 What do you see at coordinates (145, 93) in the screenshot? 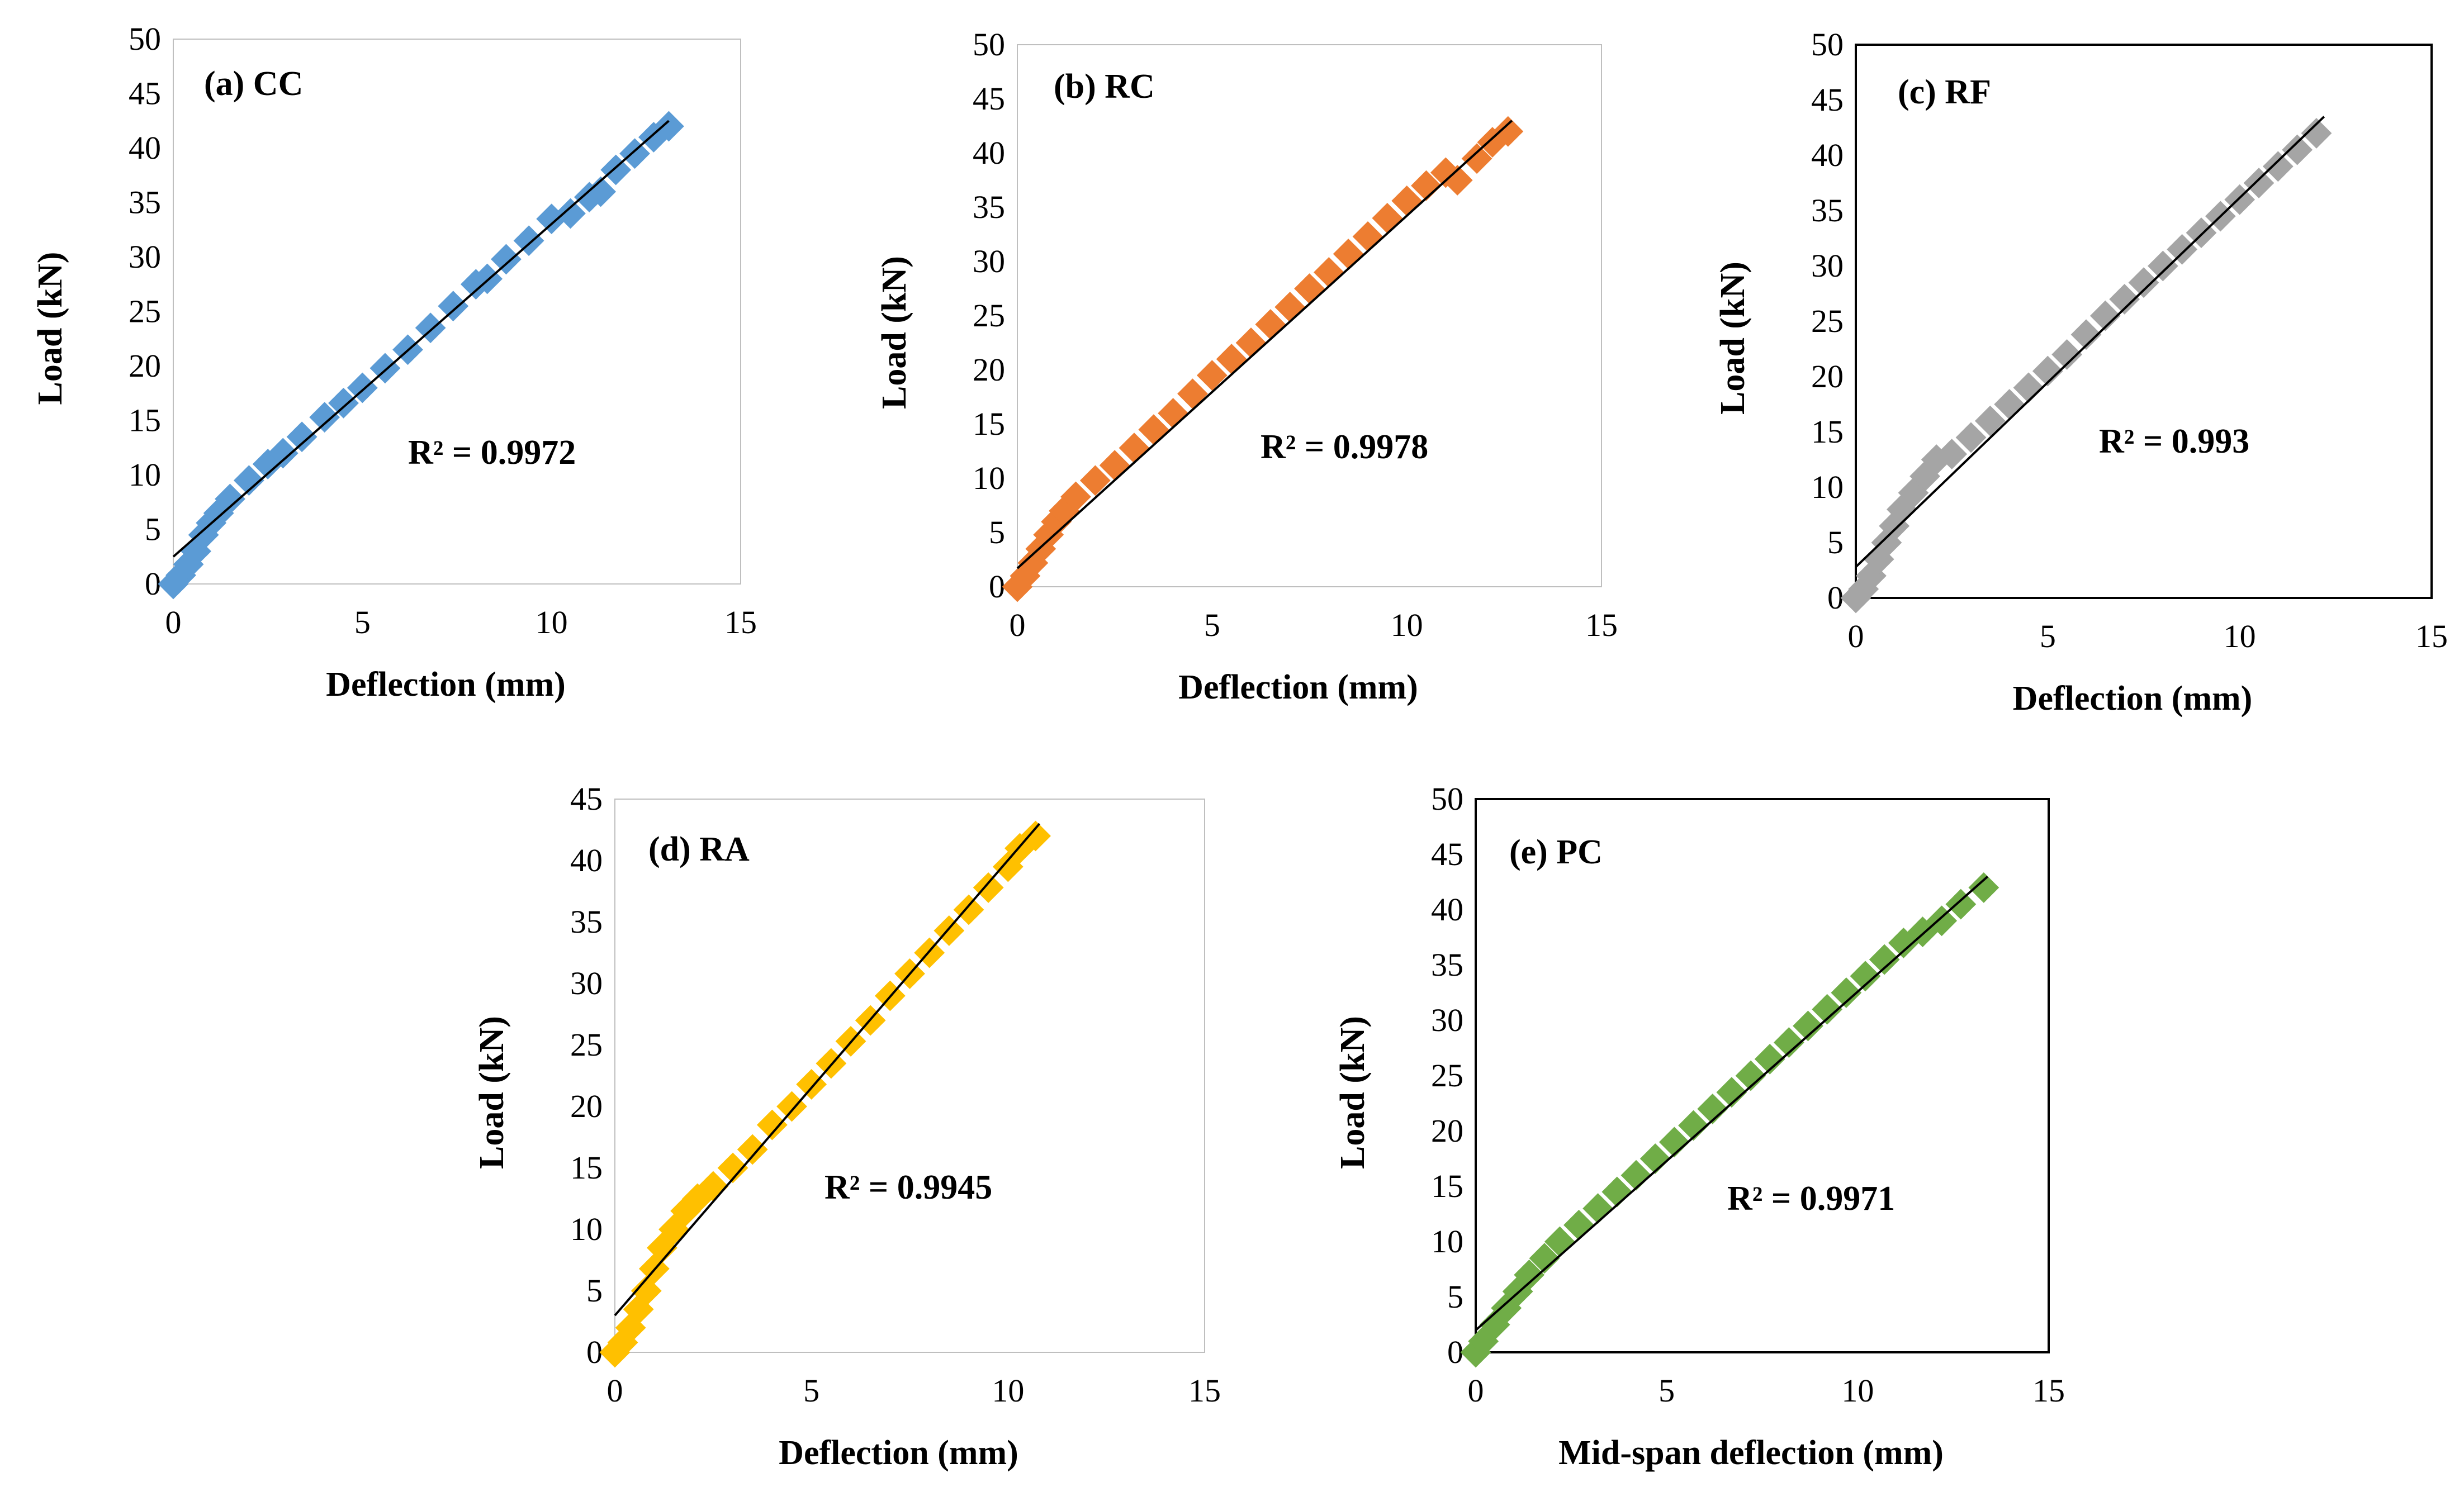
I see `y-tick-label-0: 45` at bounding box center [145, 93].